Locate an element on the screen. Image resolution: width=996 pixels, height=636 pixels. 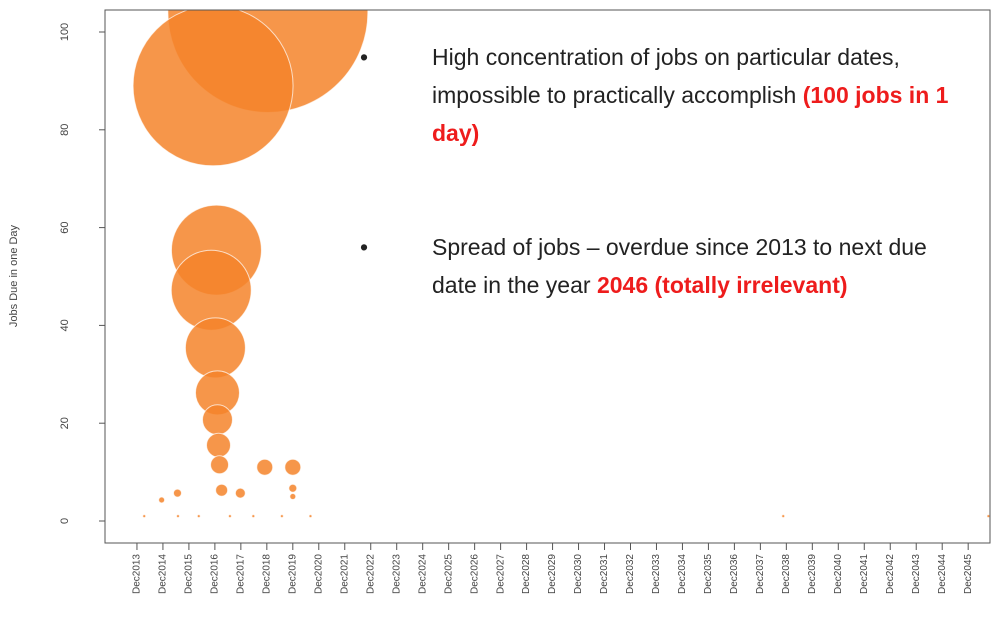
x-tick-label: Dec2020 is located at coordinates (318, 574).